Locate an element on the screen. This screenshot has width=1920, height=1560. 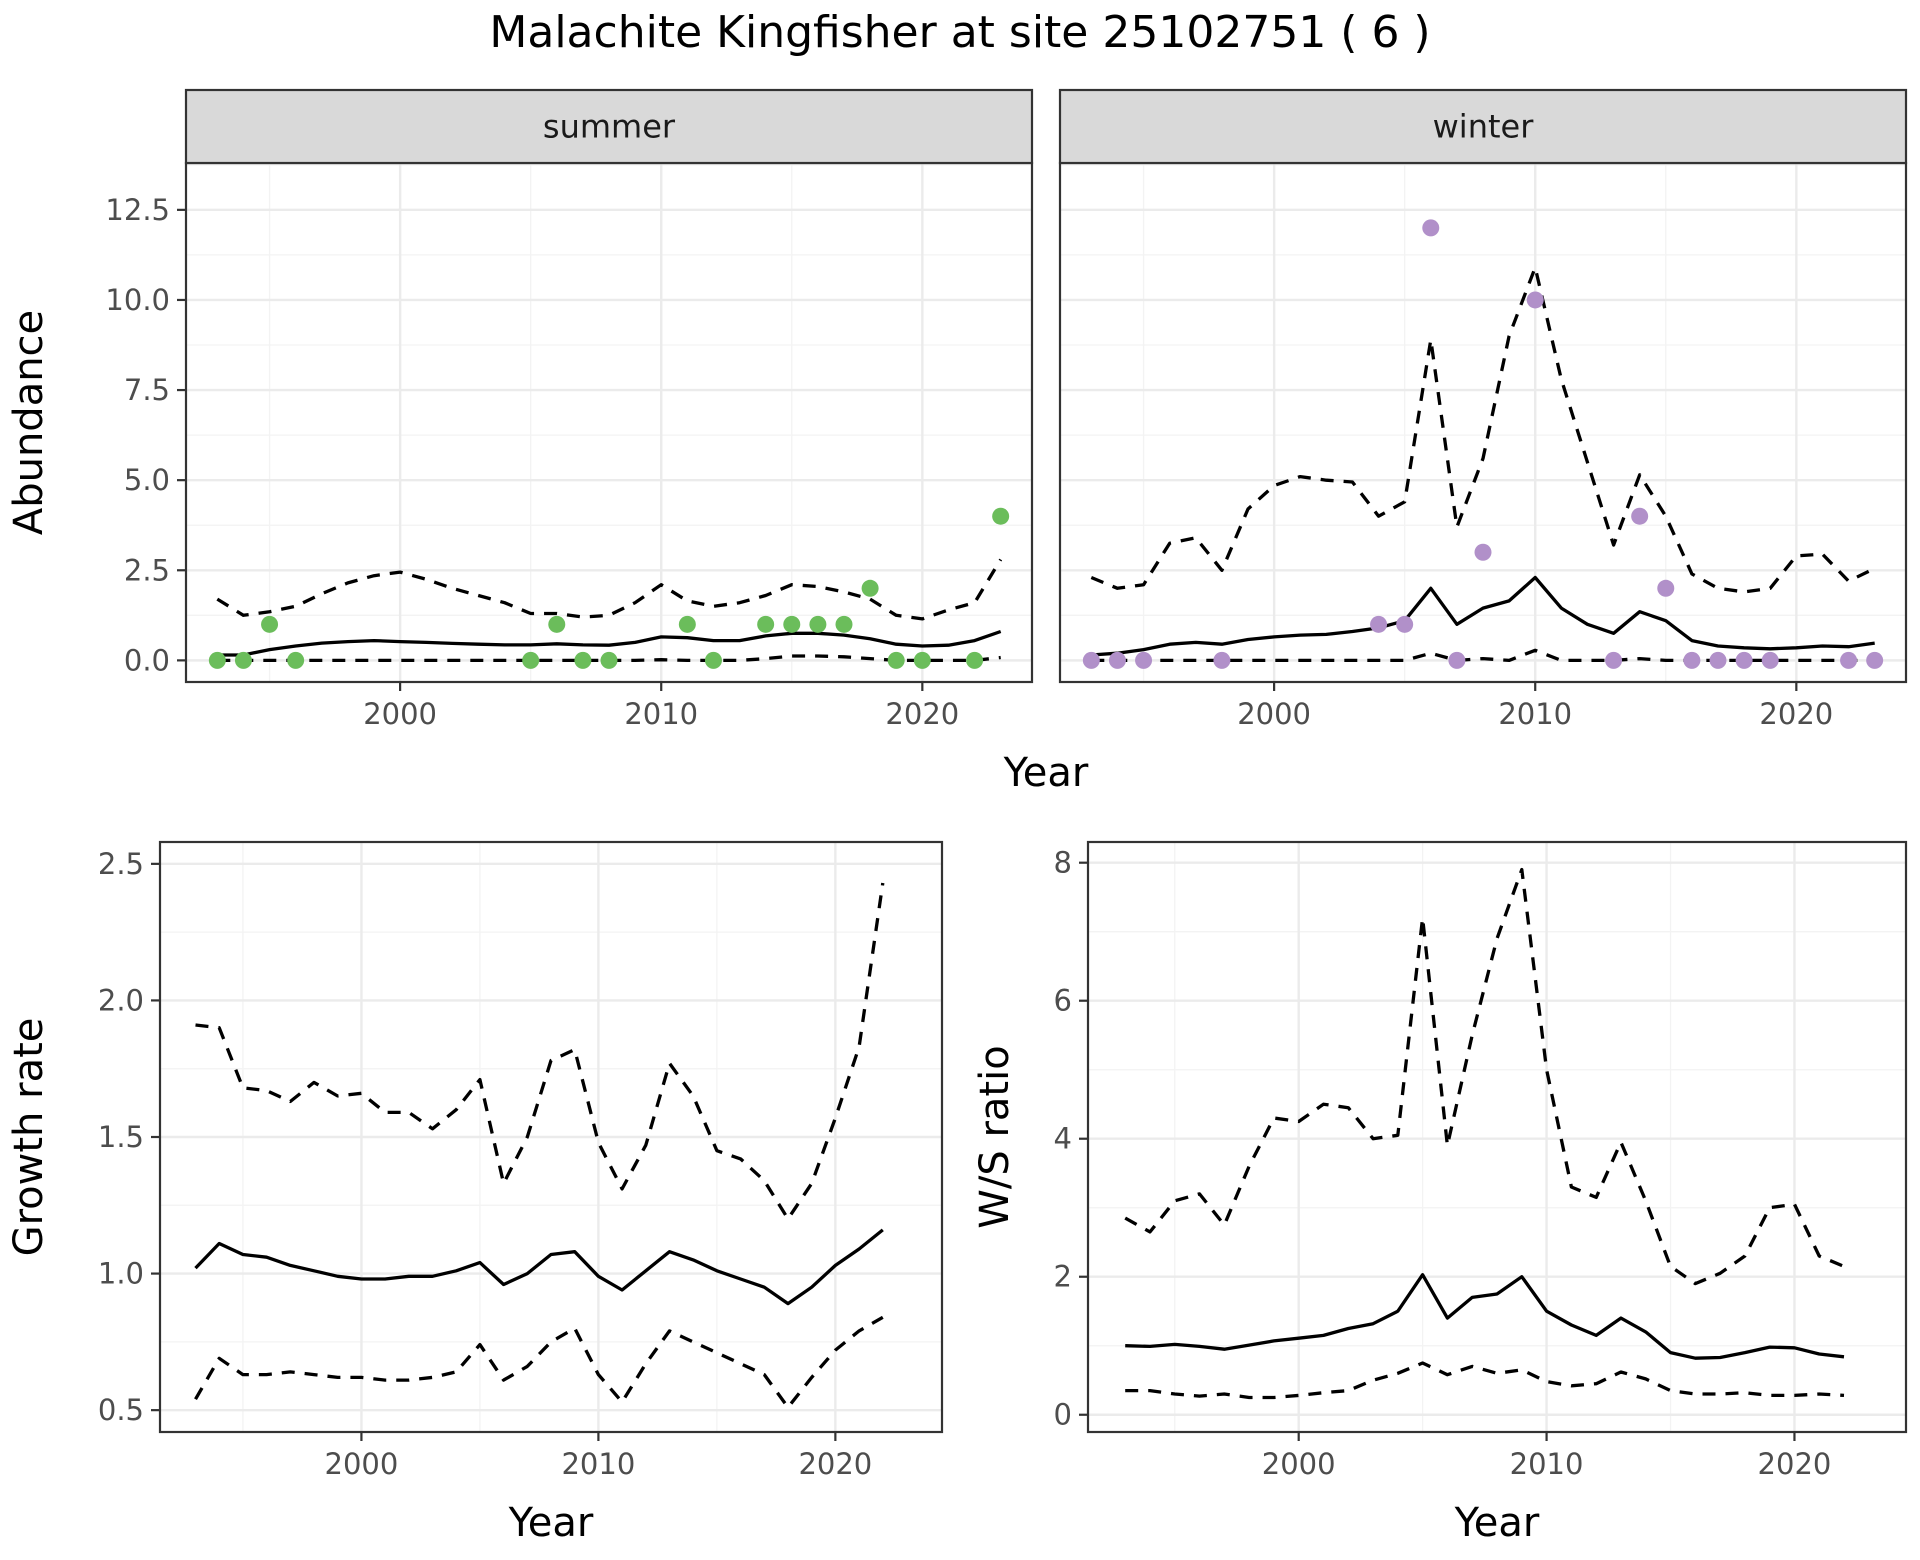
y-axis-title: Growth rate is located at coordinates (29, 1137).